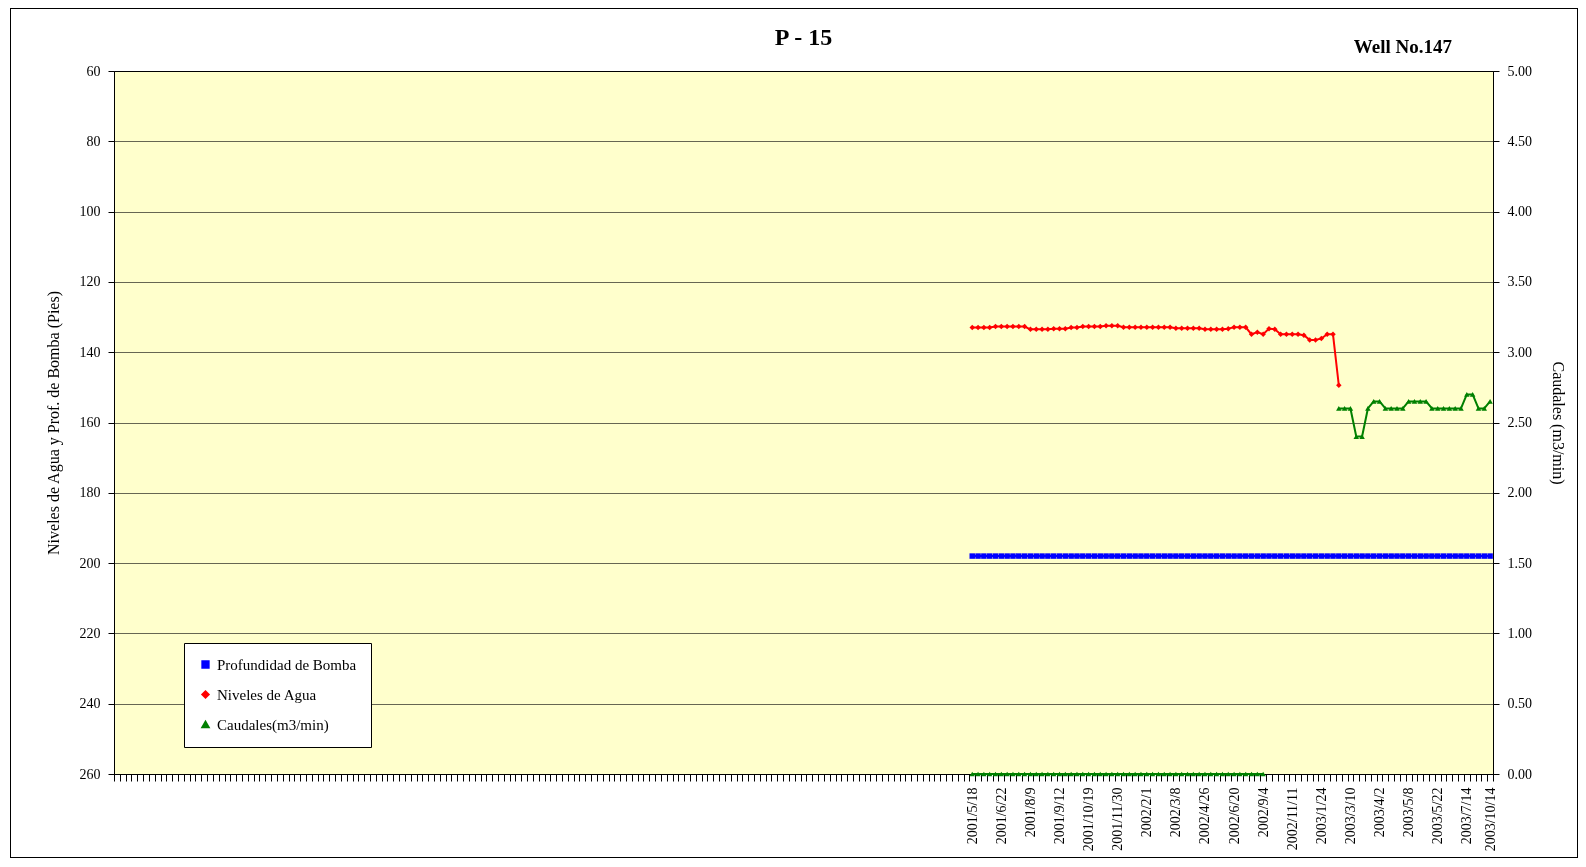  I want to click on y-tick-label: 80, so click(93, 141).